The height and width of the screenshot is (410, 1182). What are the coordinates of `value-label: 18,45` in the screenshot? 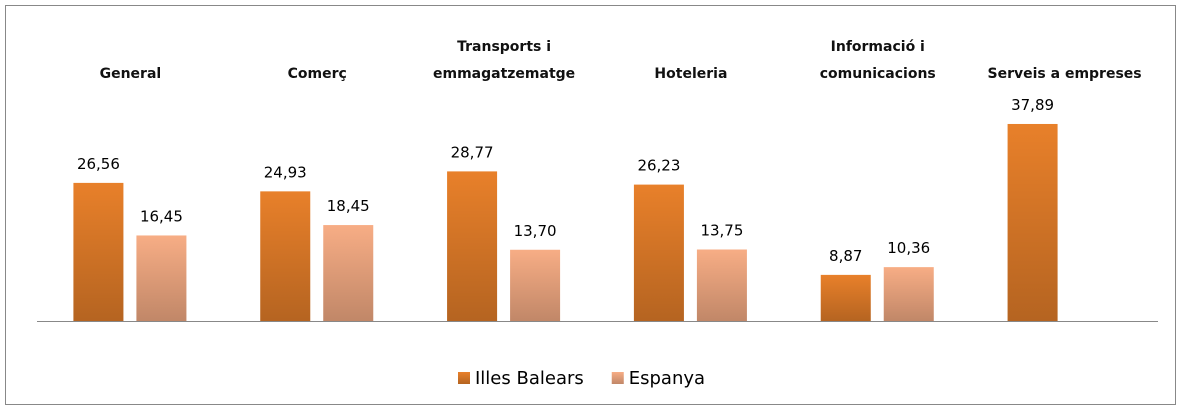 It's located at (348, 206).